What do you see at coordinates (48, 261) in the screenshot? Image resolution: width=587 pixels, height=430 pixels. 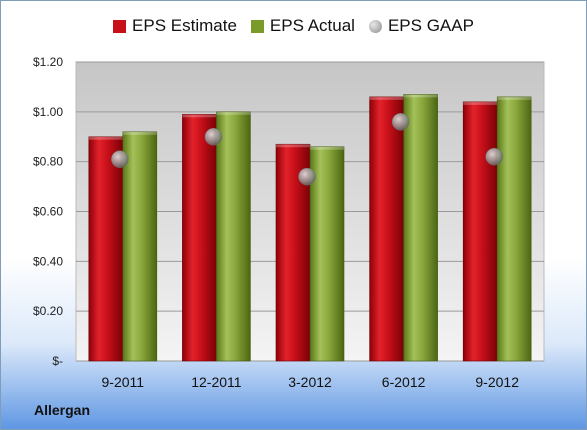 I see `y-tick-label: $0.40` at bounding box center [48, 261].